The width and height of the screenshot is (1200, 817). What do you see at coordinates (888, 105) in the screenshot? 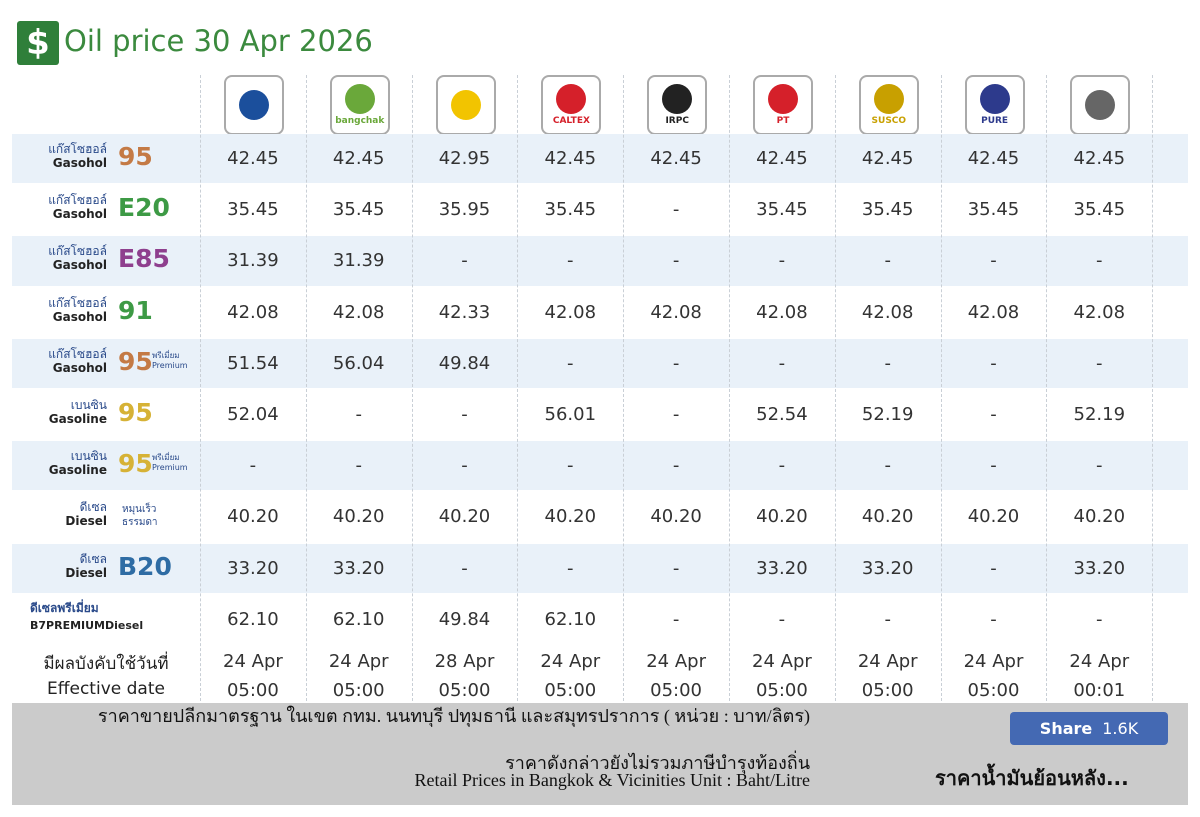
I see `brand-logo: SUSCO` at bounding box center [888, 105].